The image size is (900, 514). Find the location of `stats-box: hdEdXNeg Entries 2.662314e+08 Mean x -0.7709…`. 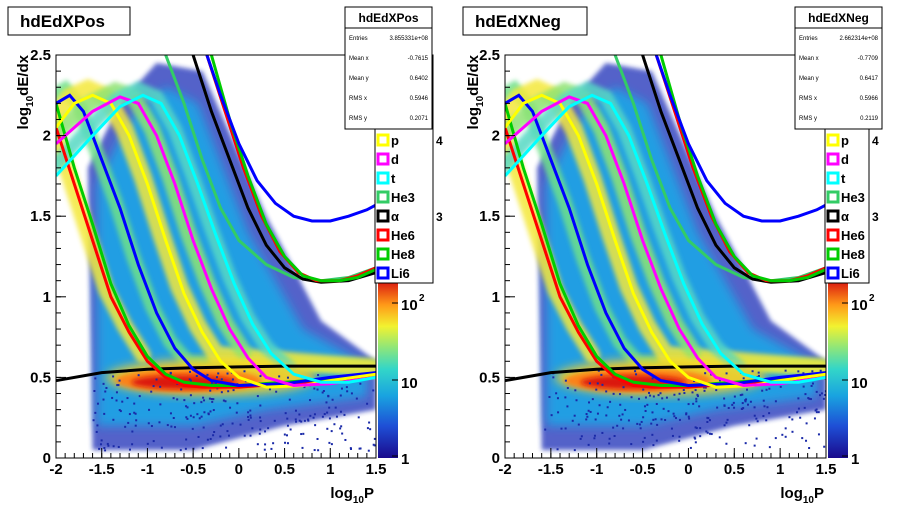

stats-box: hdEdXNeg Entries 2.662314e+08 Mean x -0.7709… is located at coordinates (838, 68).